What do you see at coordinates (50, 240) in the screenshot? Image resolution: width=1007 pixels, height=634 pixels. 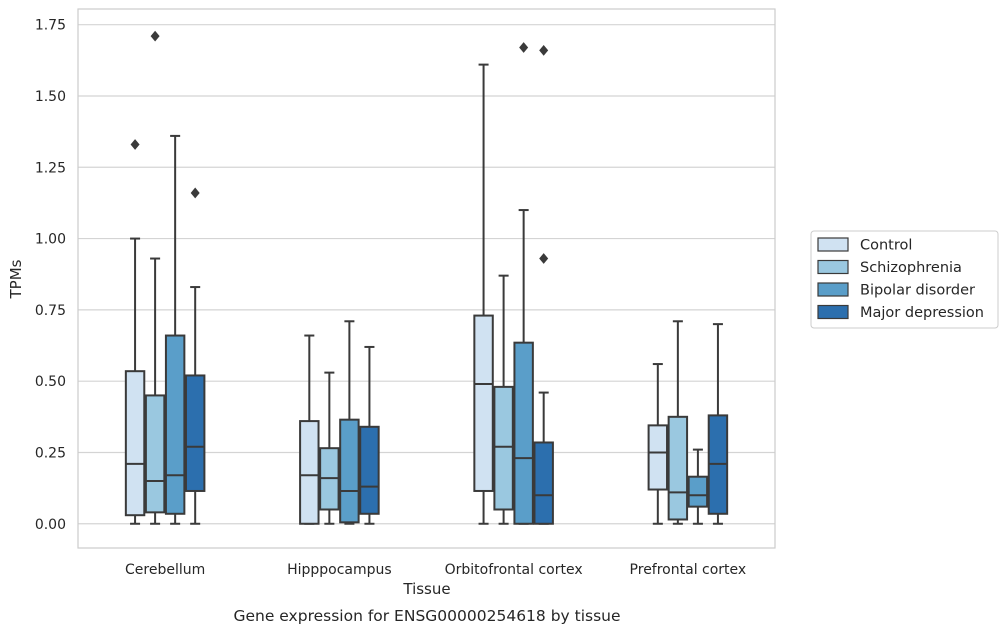 I see `y-tick-label: 1.00` at bounding box center [50, 240].